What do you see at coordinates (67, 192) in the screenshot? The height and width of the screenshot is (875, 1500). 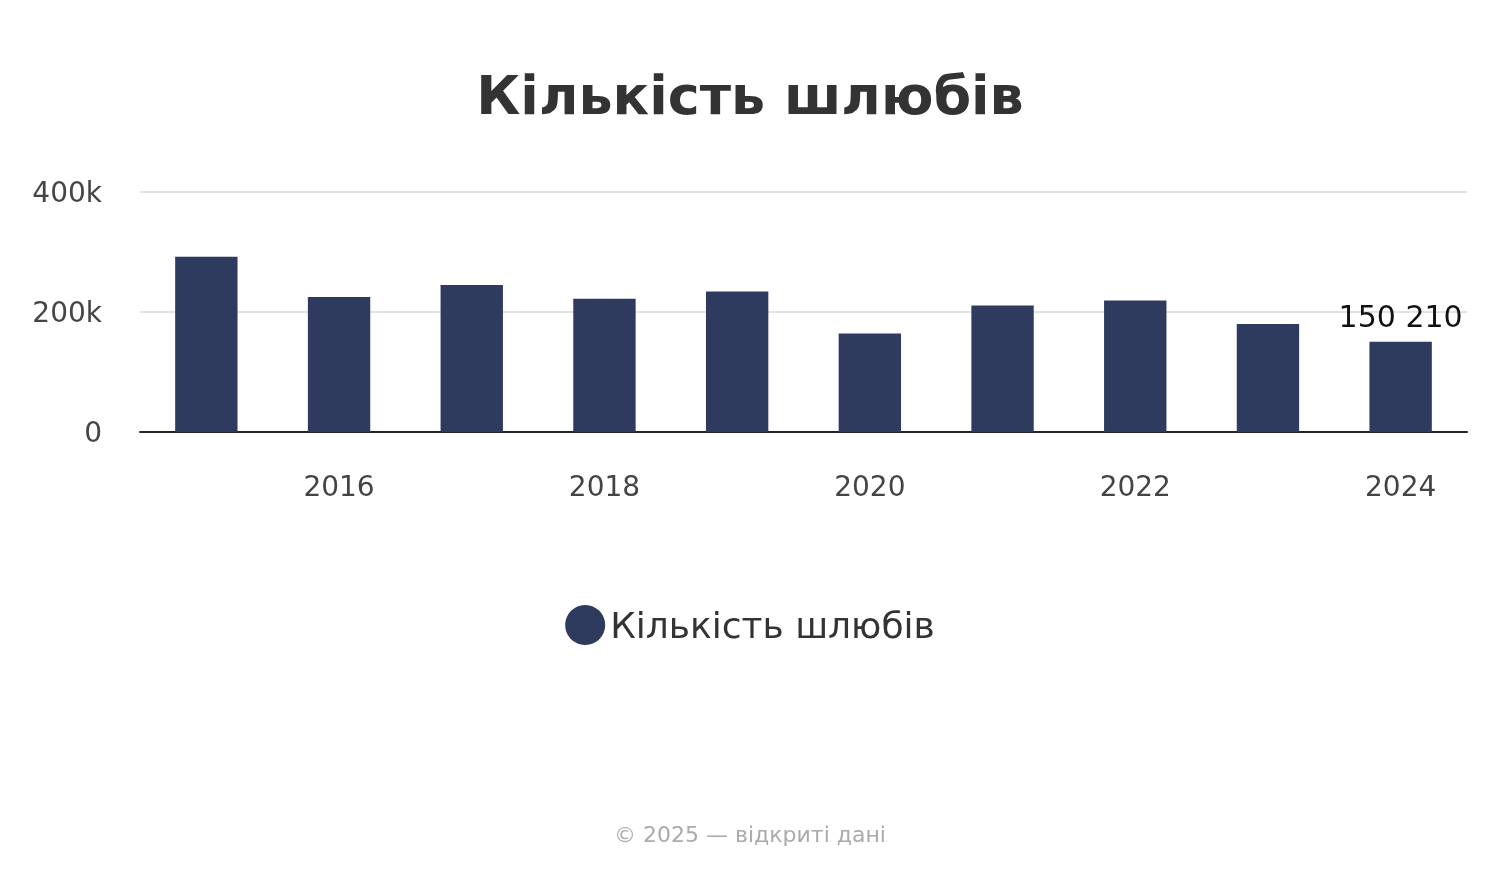 I see `y-tick-label: 400k` at bounding box center [67, 192].